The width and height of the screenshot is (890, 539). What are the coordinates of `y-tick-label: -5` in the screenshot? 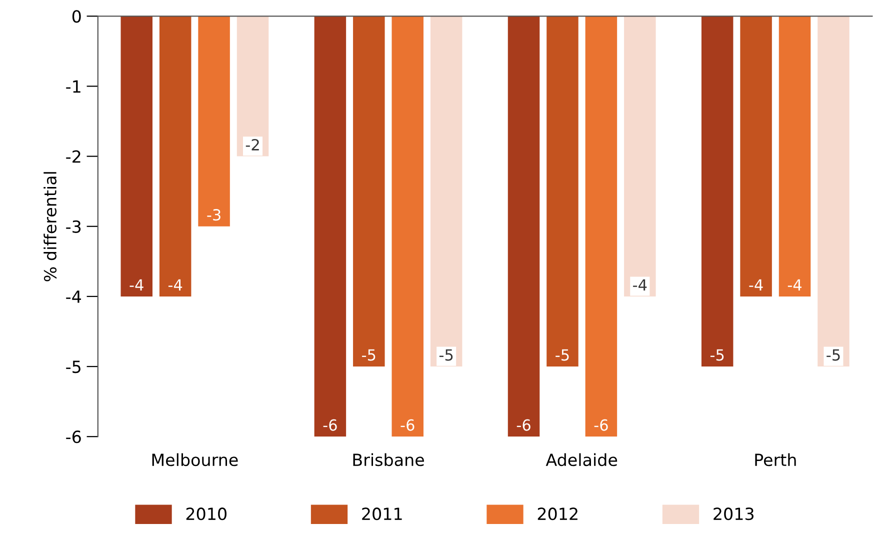 It's located at (73, 367).